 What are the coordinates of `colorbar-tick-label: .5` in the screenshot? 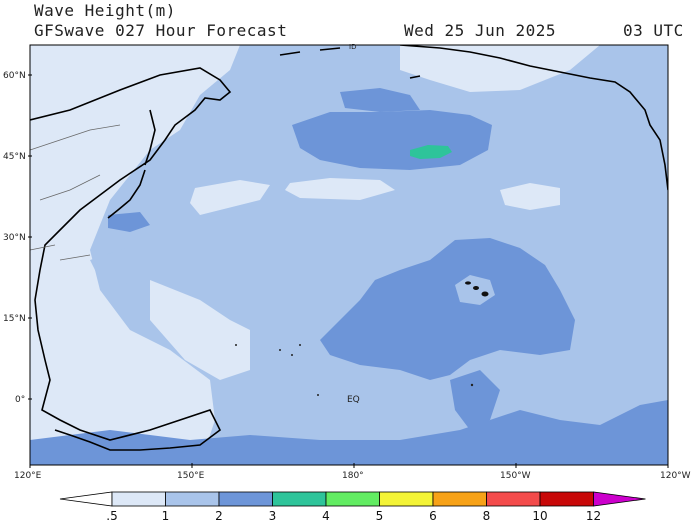 It's located at (111, 516).